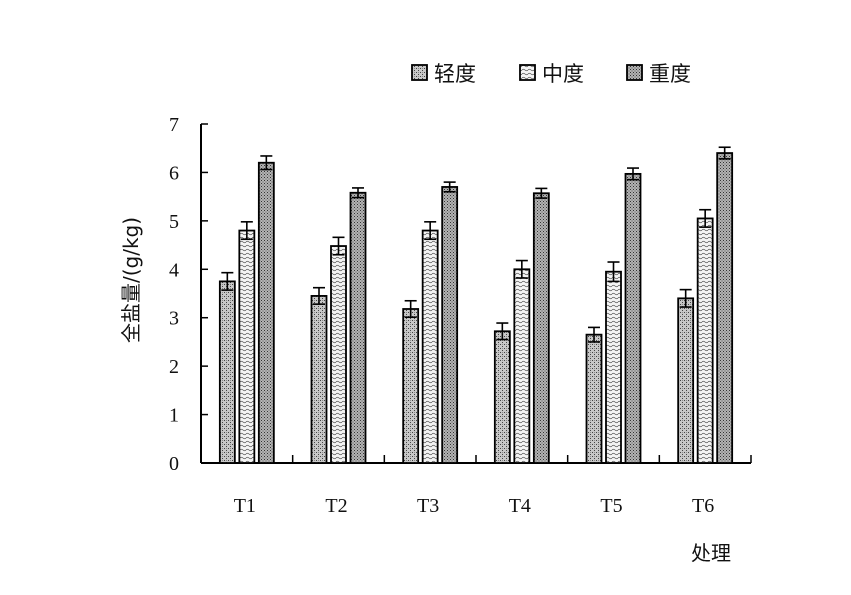 The image size is (851, 595). What do you see at coordinates (174, 367) in the screenshot?
I see `y-tick-label: 2` at bounding box center [174, 367].